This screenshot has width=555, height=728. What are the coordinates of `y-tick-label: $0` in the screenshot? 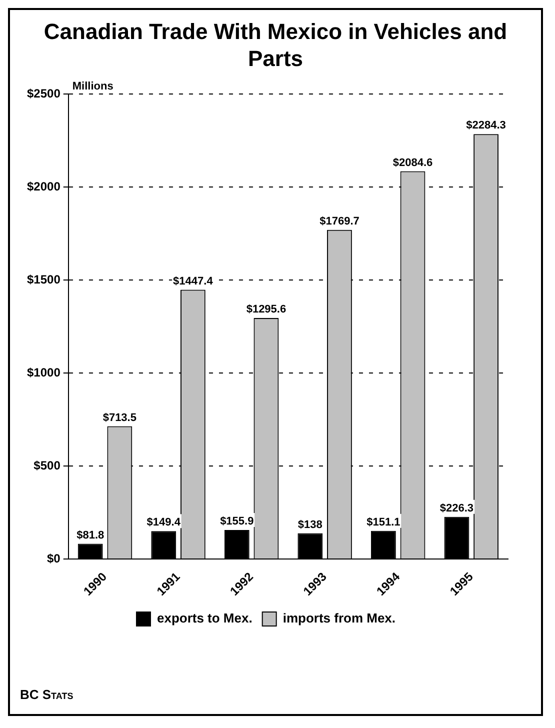 It's located at (54, 558).